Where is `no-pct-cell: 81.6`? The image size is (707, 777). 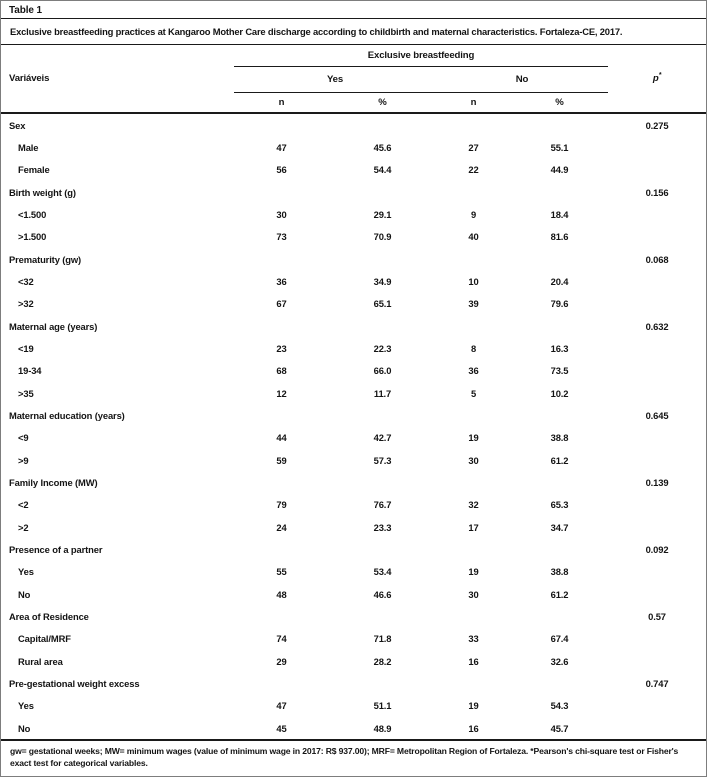 no-pct-cell: 81.6 is located at coordinates (559, 237).